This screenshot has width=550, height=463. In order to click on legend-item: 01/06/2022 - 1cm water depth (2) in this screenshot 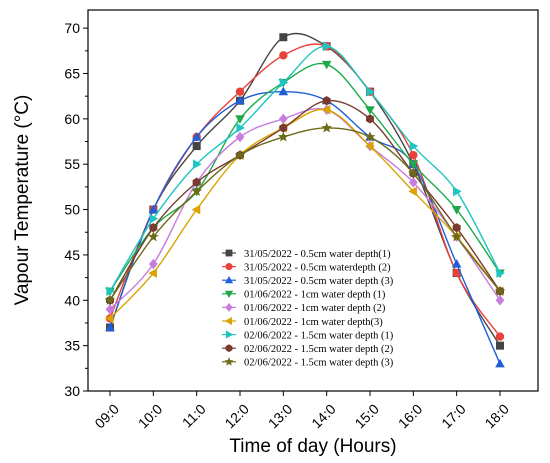, I will do `click(304, 308)`.